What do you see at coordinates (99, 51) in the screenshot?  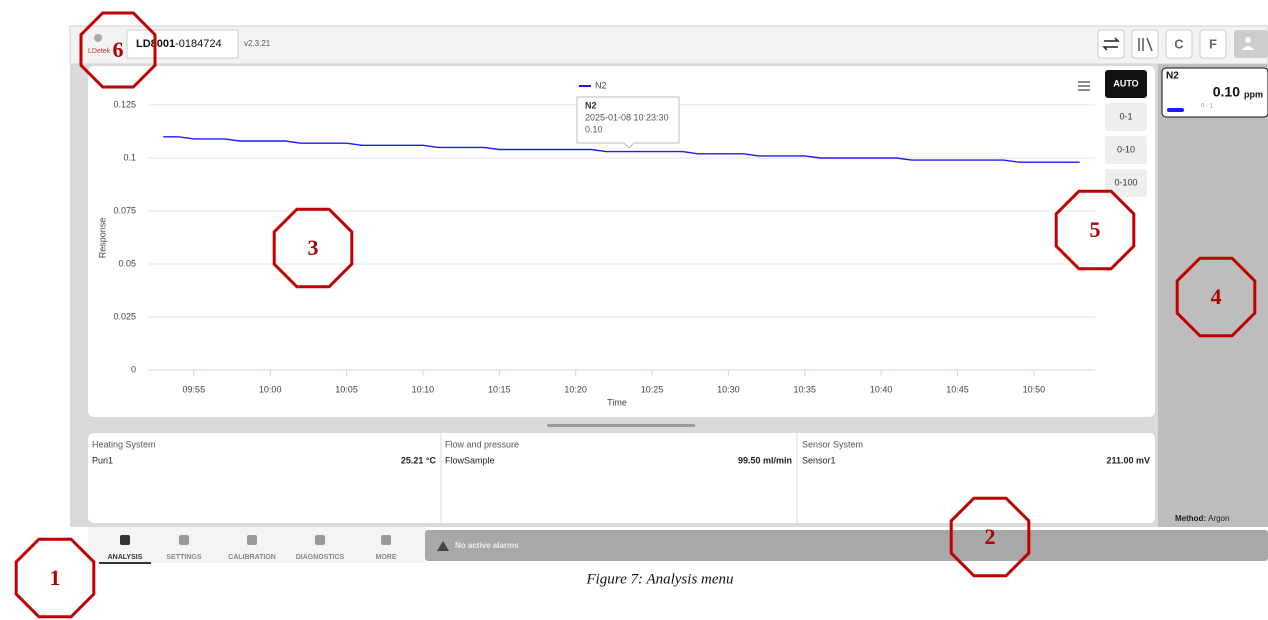 I see `logo: LDetek` at bounding box center [99, 51].